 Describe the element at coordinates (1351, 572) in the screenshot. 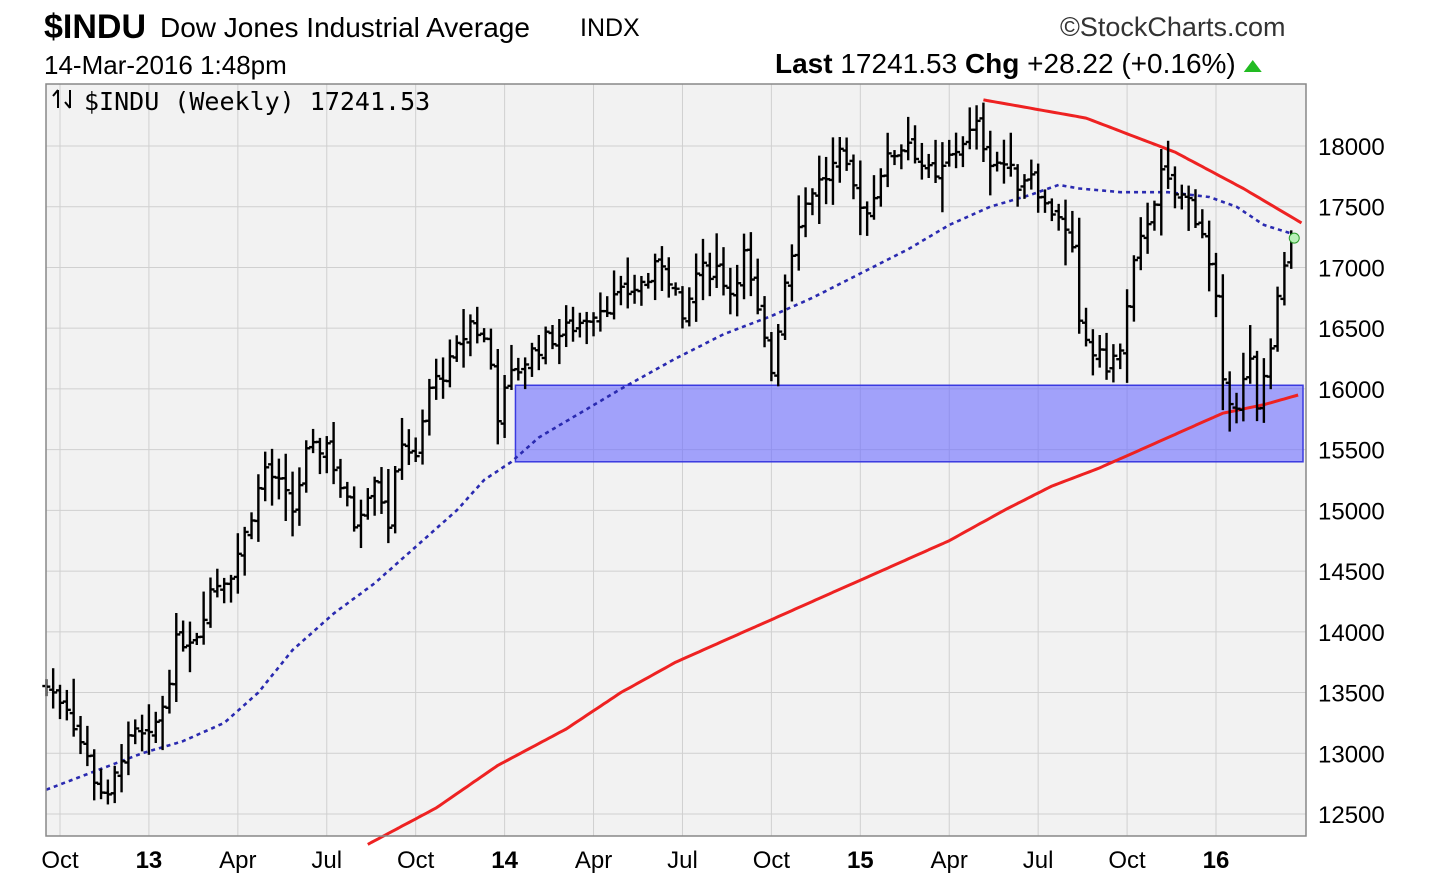

I see `y-tick-label: 14500` at that location.